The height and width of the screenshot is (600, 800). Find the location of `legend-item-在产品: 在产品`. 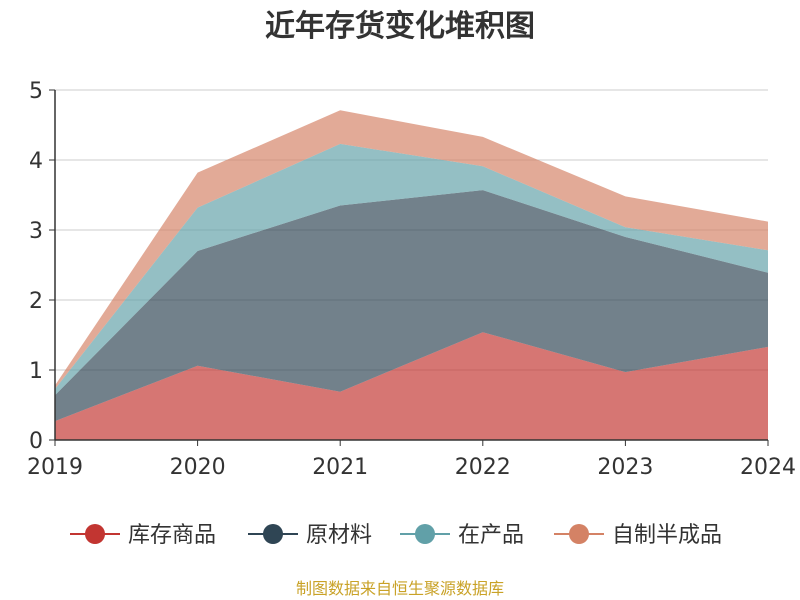

legend-item-在产品: 在产品 is located at coordinates (462, 535).